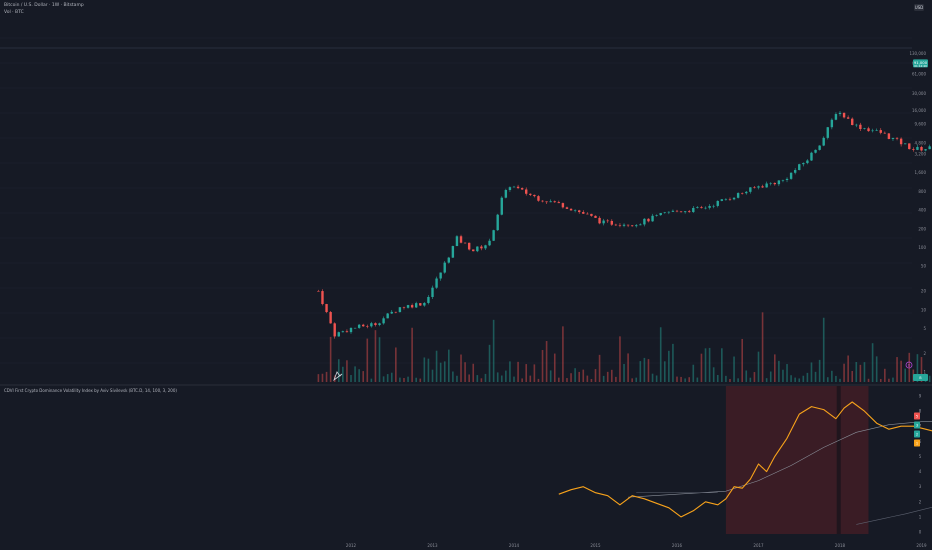 The width and height of the screenshot is (932, 550). I want to click on volume-badge, so click(920, 377).